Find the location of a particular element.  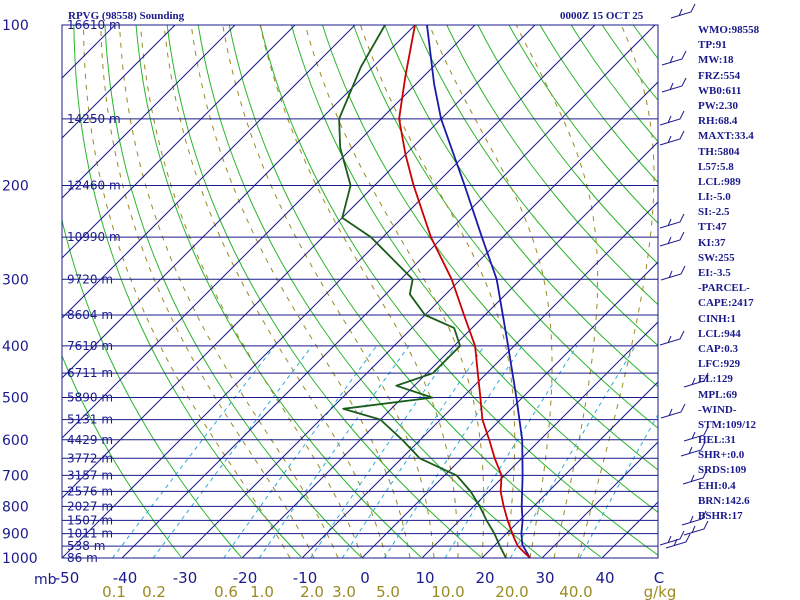

param-item: MAXT:33.4 is located at coordinates (726, 136).